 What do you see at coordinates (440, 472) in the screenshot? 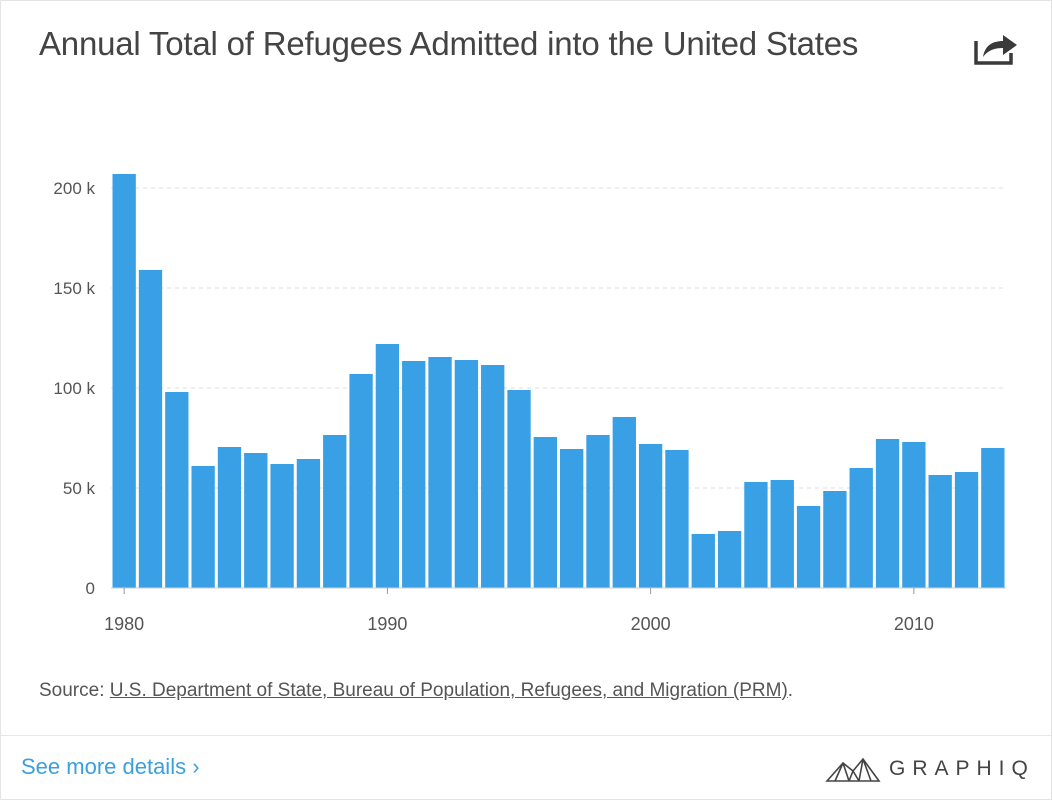
I see `bar-1992` at bounding box center [440, 472].